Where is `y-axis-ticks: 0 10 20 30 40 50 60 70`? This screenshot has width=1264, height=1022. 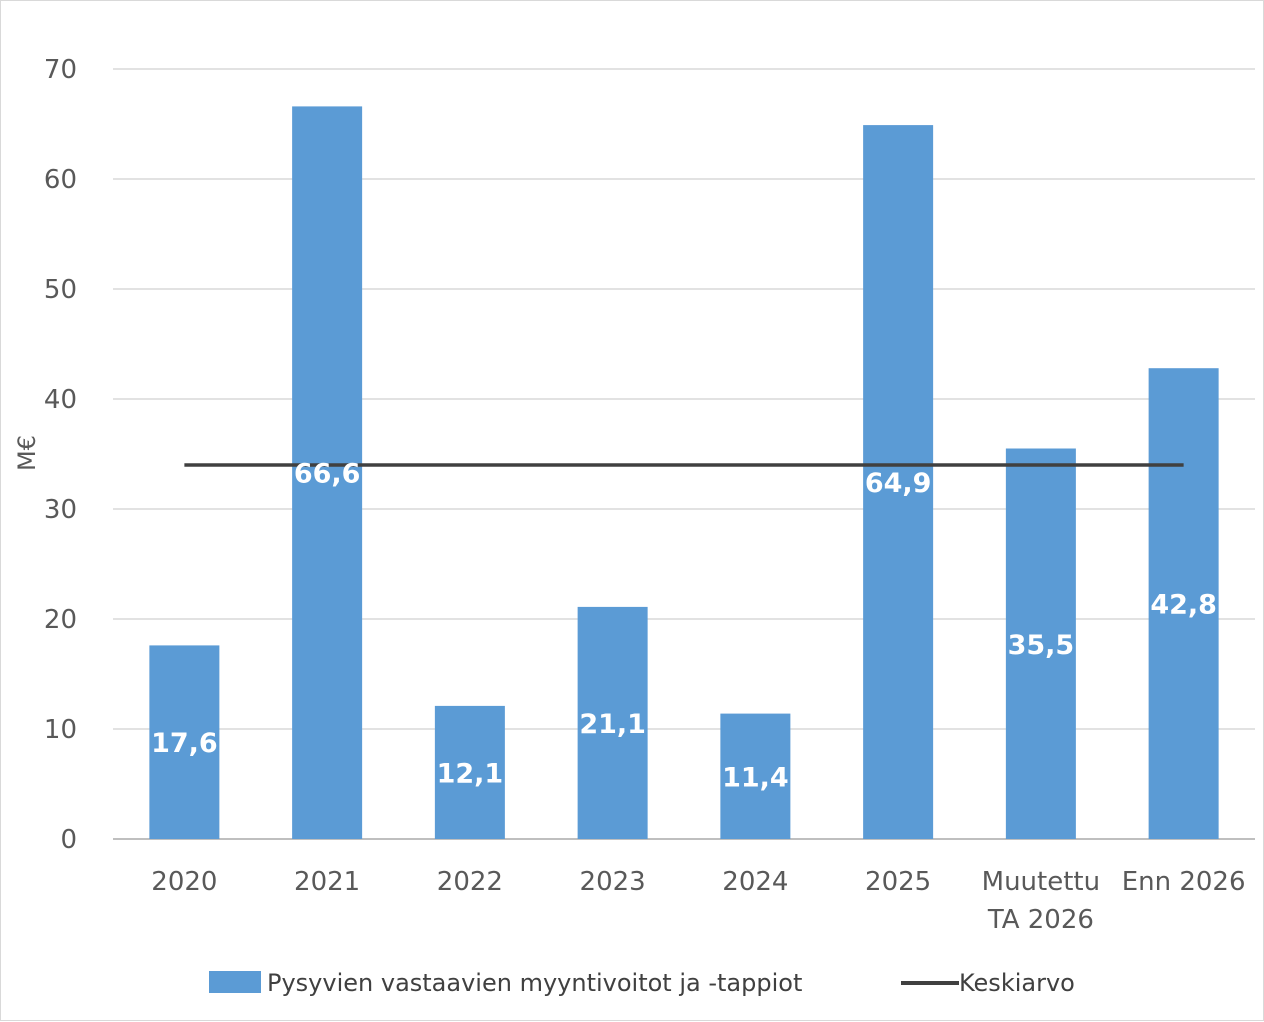 y-axis-ticks: 0 10 20 30 40 50 60 70 is located at coordinates (60, 455).